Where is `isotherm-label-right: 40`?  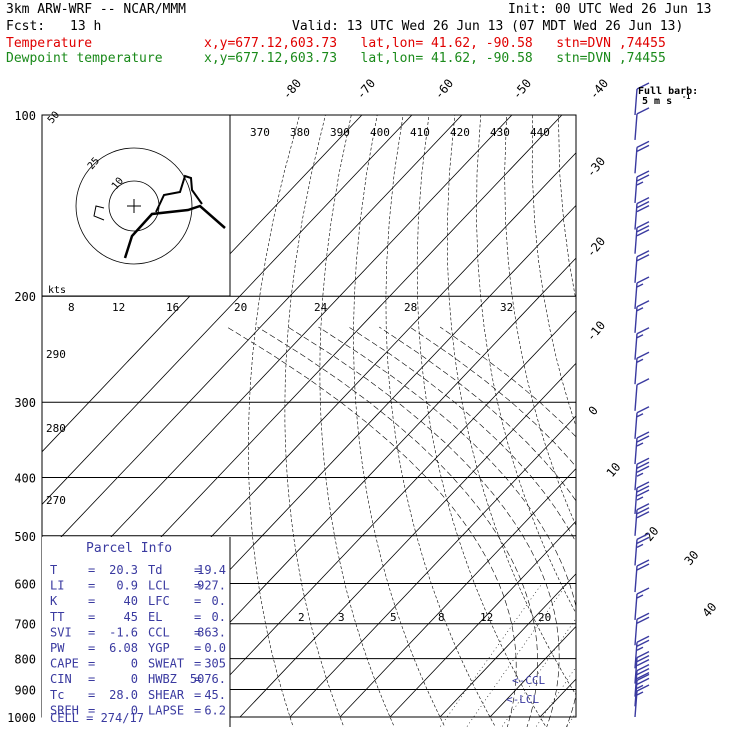 isotherm-label-right: 40 is located at coordinates (710, 610).